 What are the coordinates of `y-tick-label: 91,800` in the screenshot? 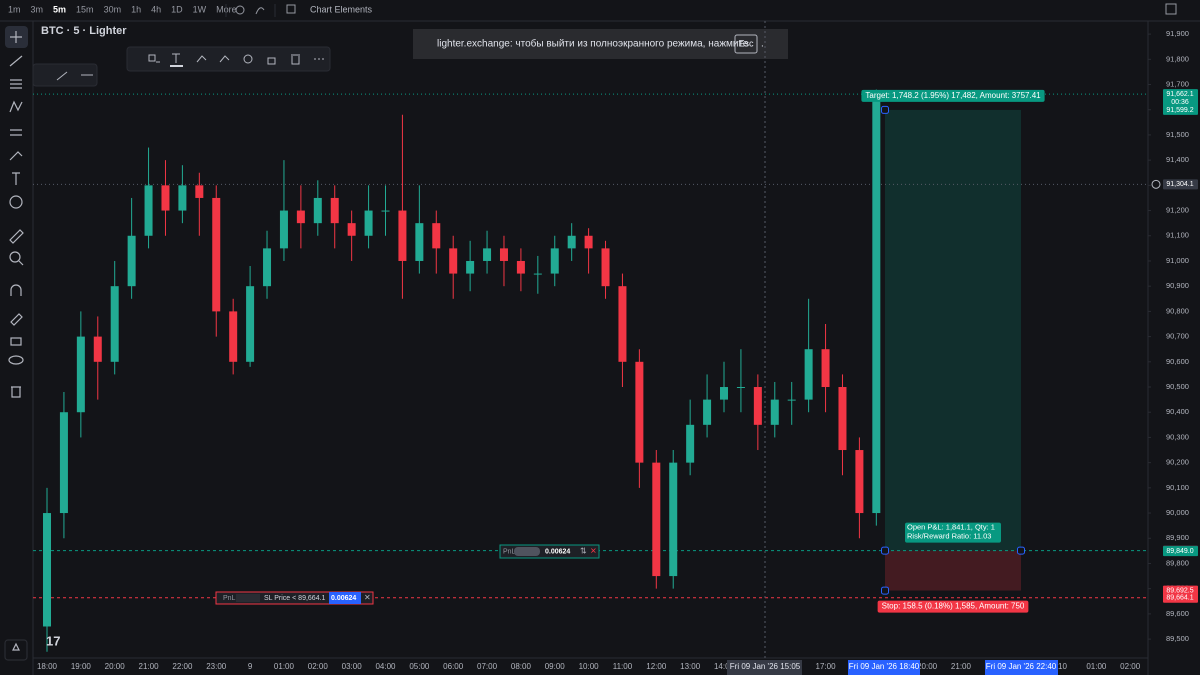 It's located at (1177, 58).